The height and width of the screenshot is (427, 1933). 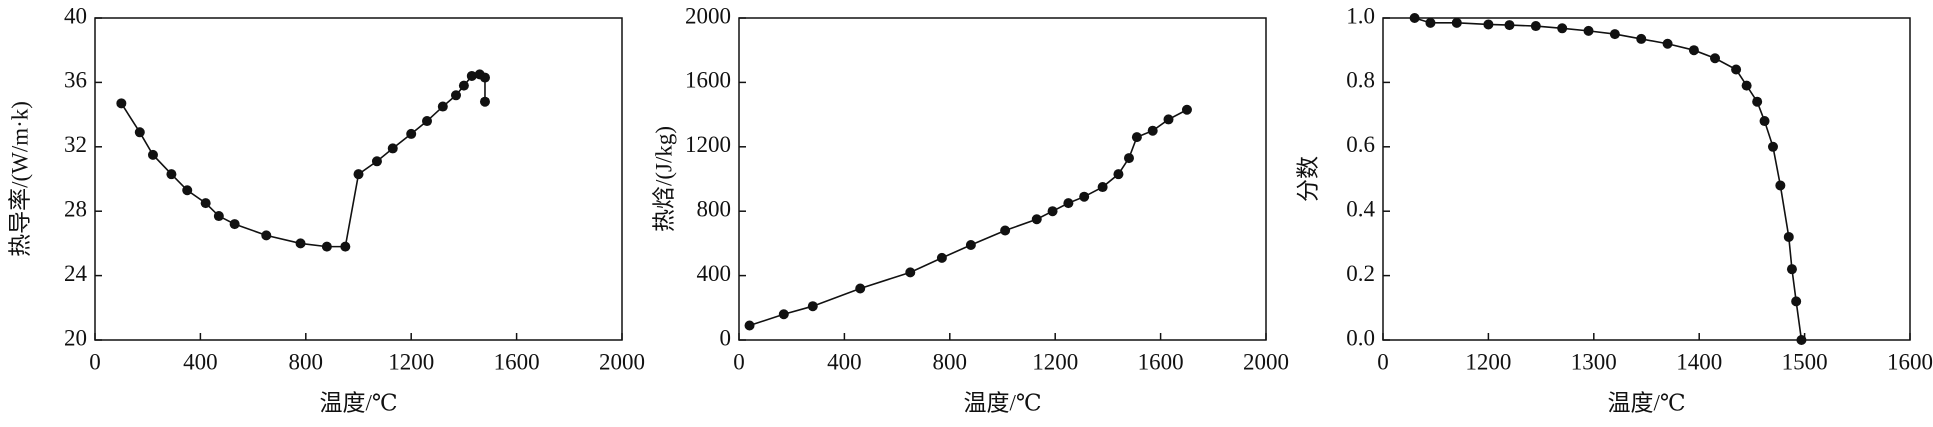 What do you see at coordinates (1307, 179) in the screenshot?
I see `y-axis-label: 分数` at bounding box center [1307, 179].